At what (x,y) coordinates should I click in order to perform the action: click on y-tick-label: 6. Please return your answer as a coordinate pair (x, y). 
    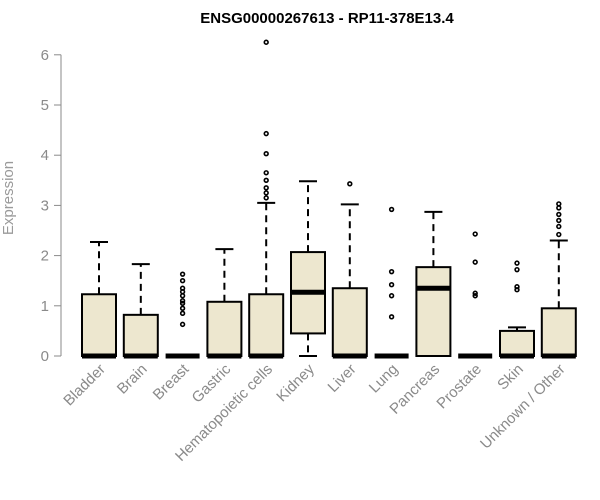
    Looking at the image, I should click on (45, 55).